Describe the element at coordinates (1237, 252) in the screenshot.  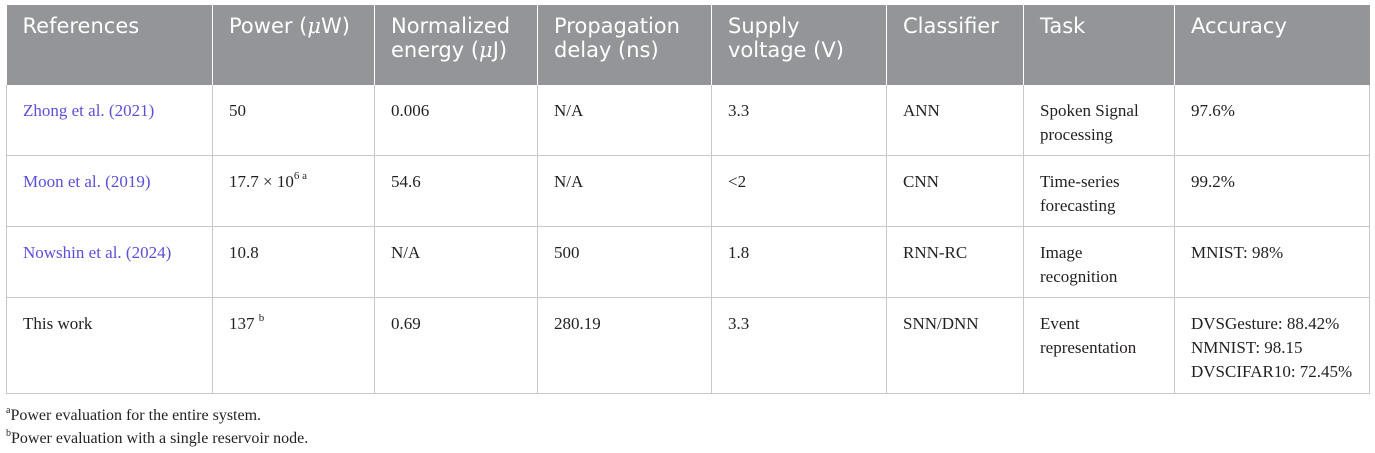
I see `accuracy-line: MNIST: 98%` at that location.